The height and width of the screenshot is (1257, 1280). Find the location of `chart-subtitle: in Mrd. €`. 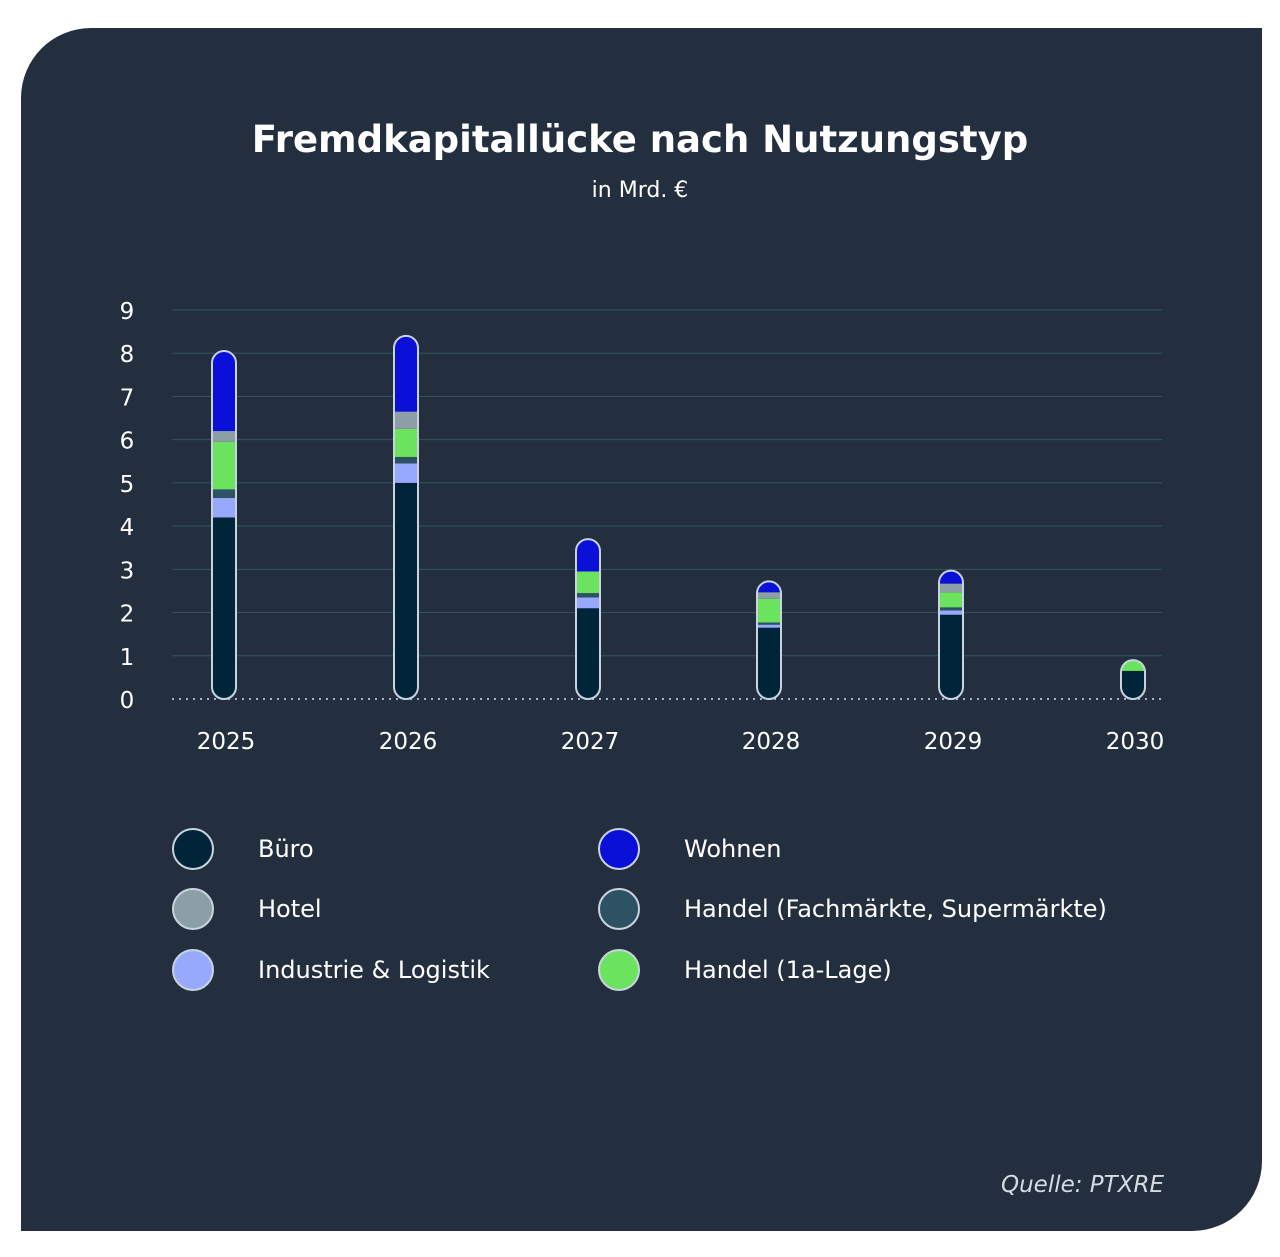

chart-subtitle: in Mrd. € is located at coordinates (640, 190).